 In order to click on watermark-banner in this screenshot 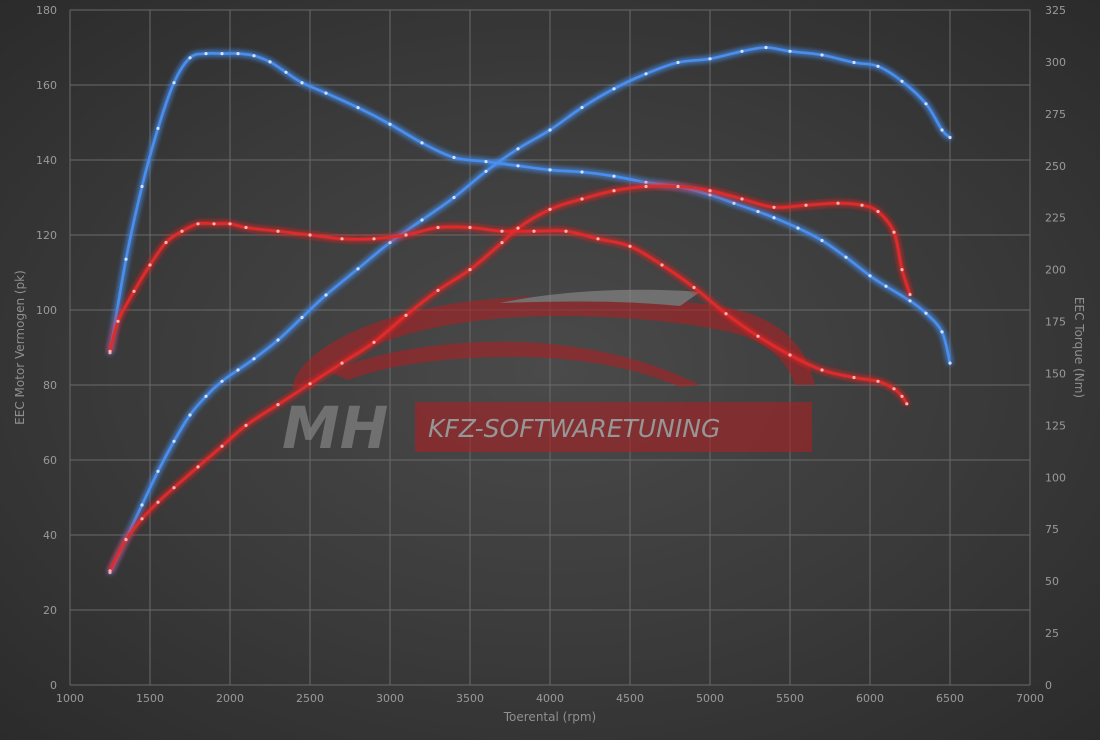, I will do `click(613, 427)`.